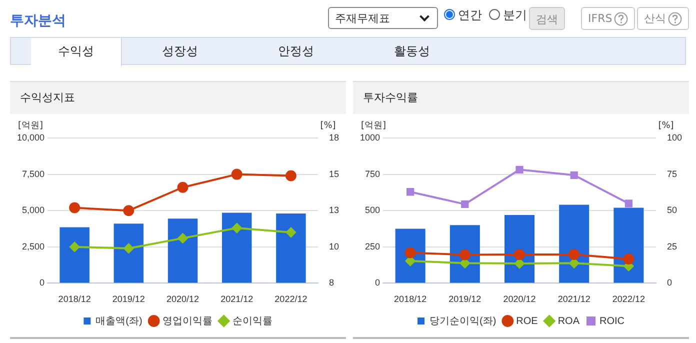 Image resolution: width=696 pixels, height=343 pixels. What do you see at coordinates (671, 246) in the screenshot?
I see `y2-tick-label: 25` at bounding box center [671, 246].